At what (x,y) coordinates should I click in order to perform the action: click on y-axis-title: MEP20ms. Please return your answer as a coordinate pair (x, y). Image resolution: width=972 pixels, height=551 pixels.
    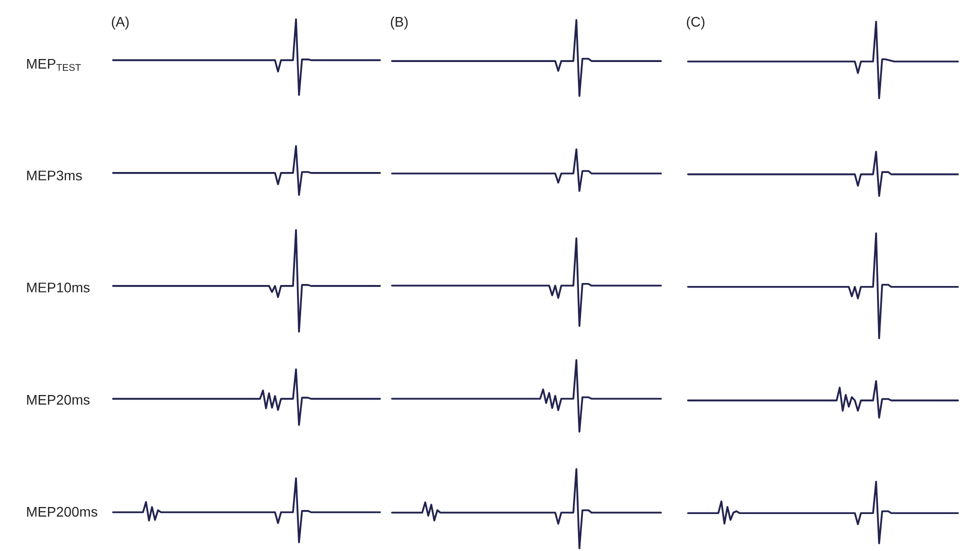
    Looking at the image, I should click on (58, 399).